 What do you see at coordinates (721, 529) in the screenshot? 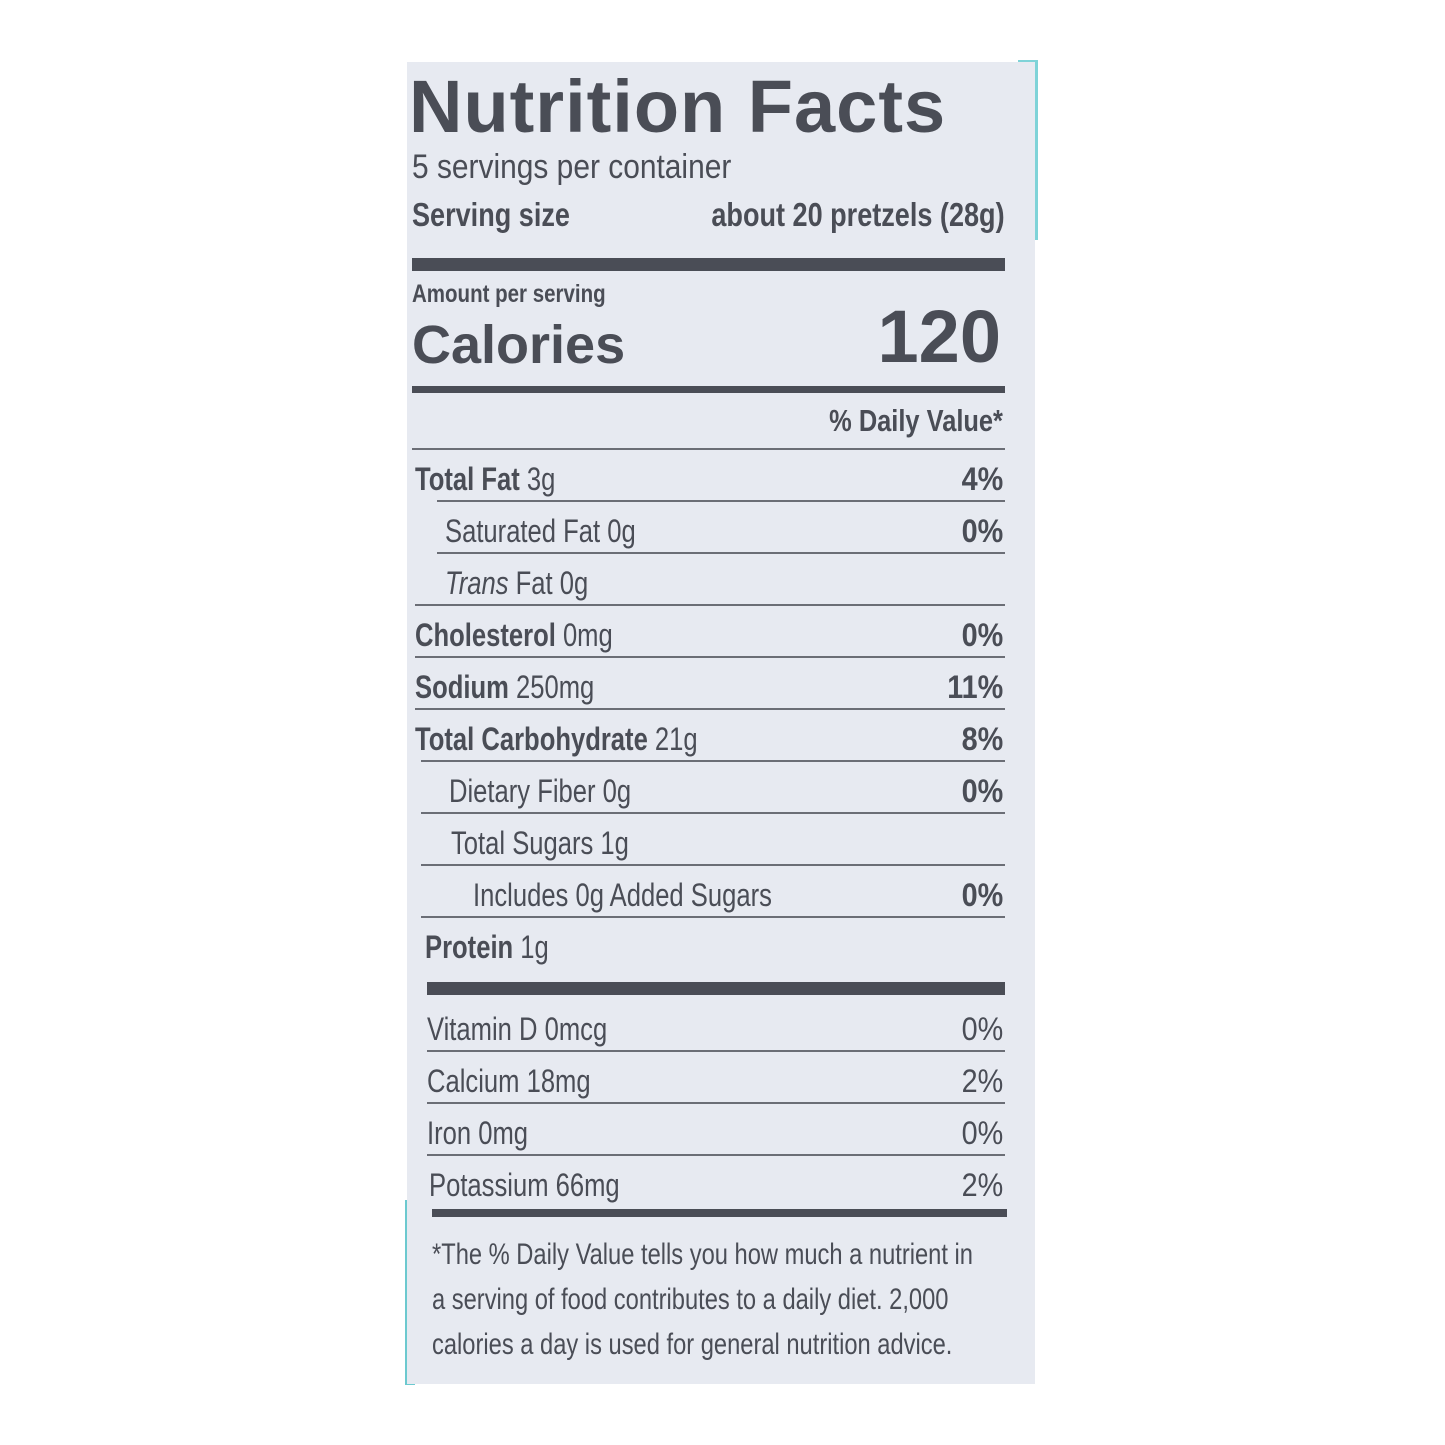
I see `nutrient-row-saturated-fat: Saturated Fat 0g 0%` at bounding box center [721, 529].